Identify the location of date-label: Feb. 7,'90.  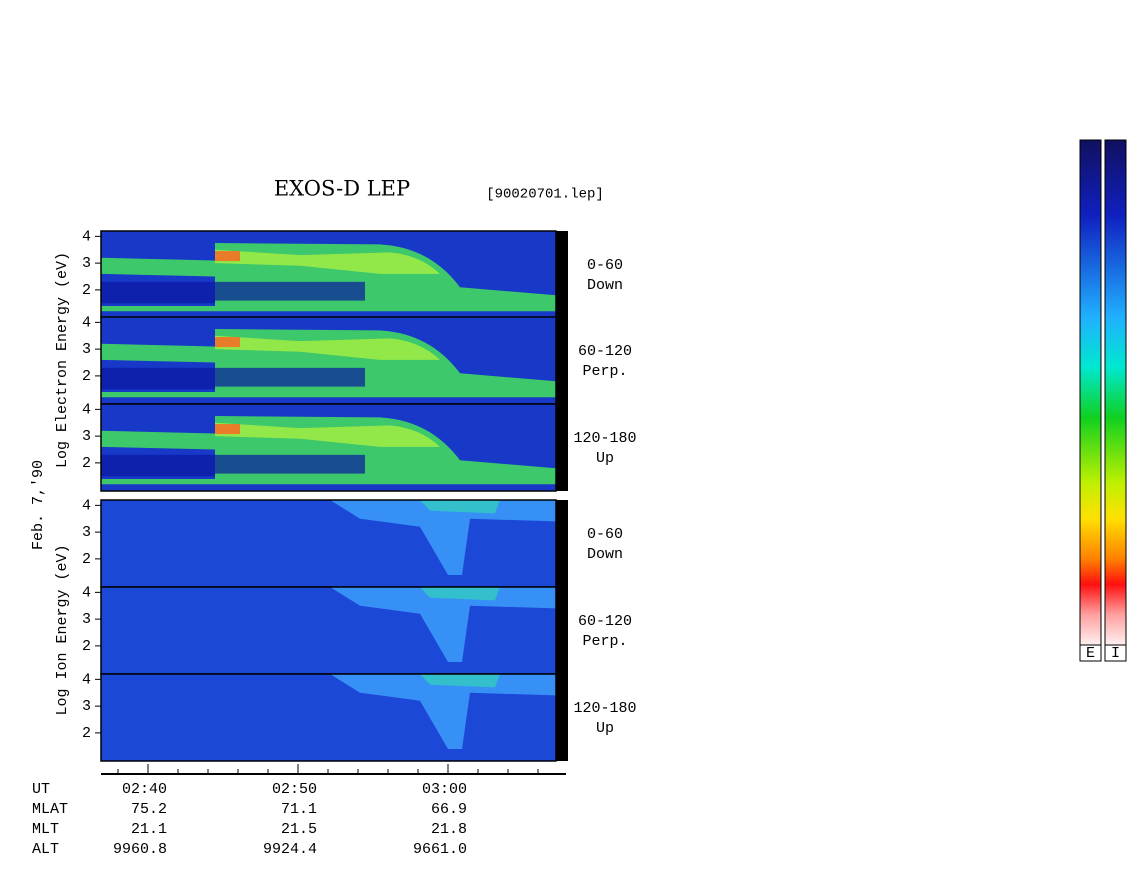
(38, 505).